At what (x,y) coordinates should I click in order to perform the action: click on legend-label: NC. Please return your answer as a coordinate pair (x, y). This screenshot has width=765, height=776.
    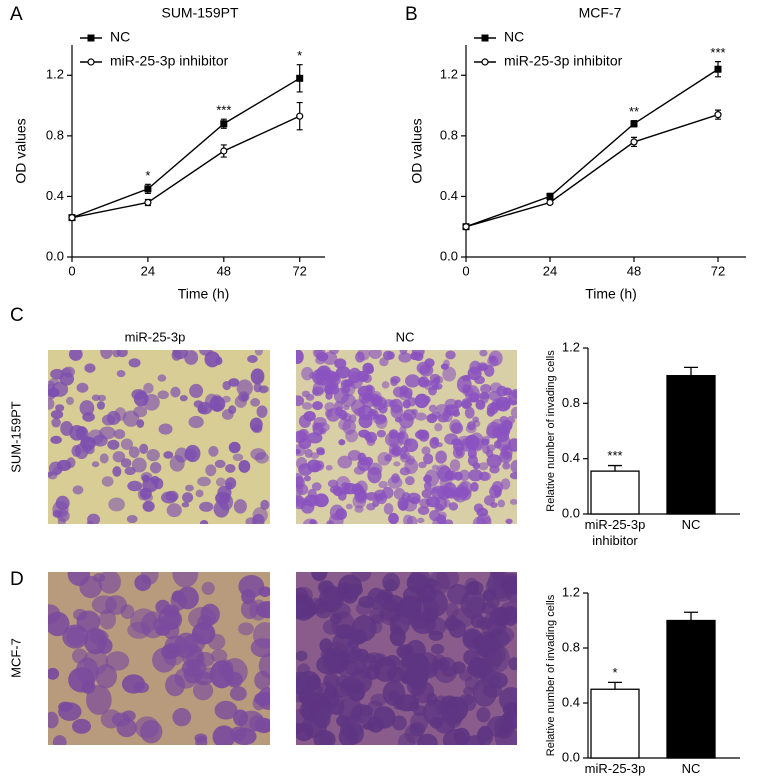
    Looking at the image, I should click on (514, 37).